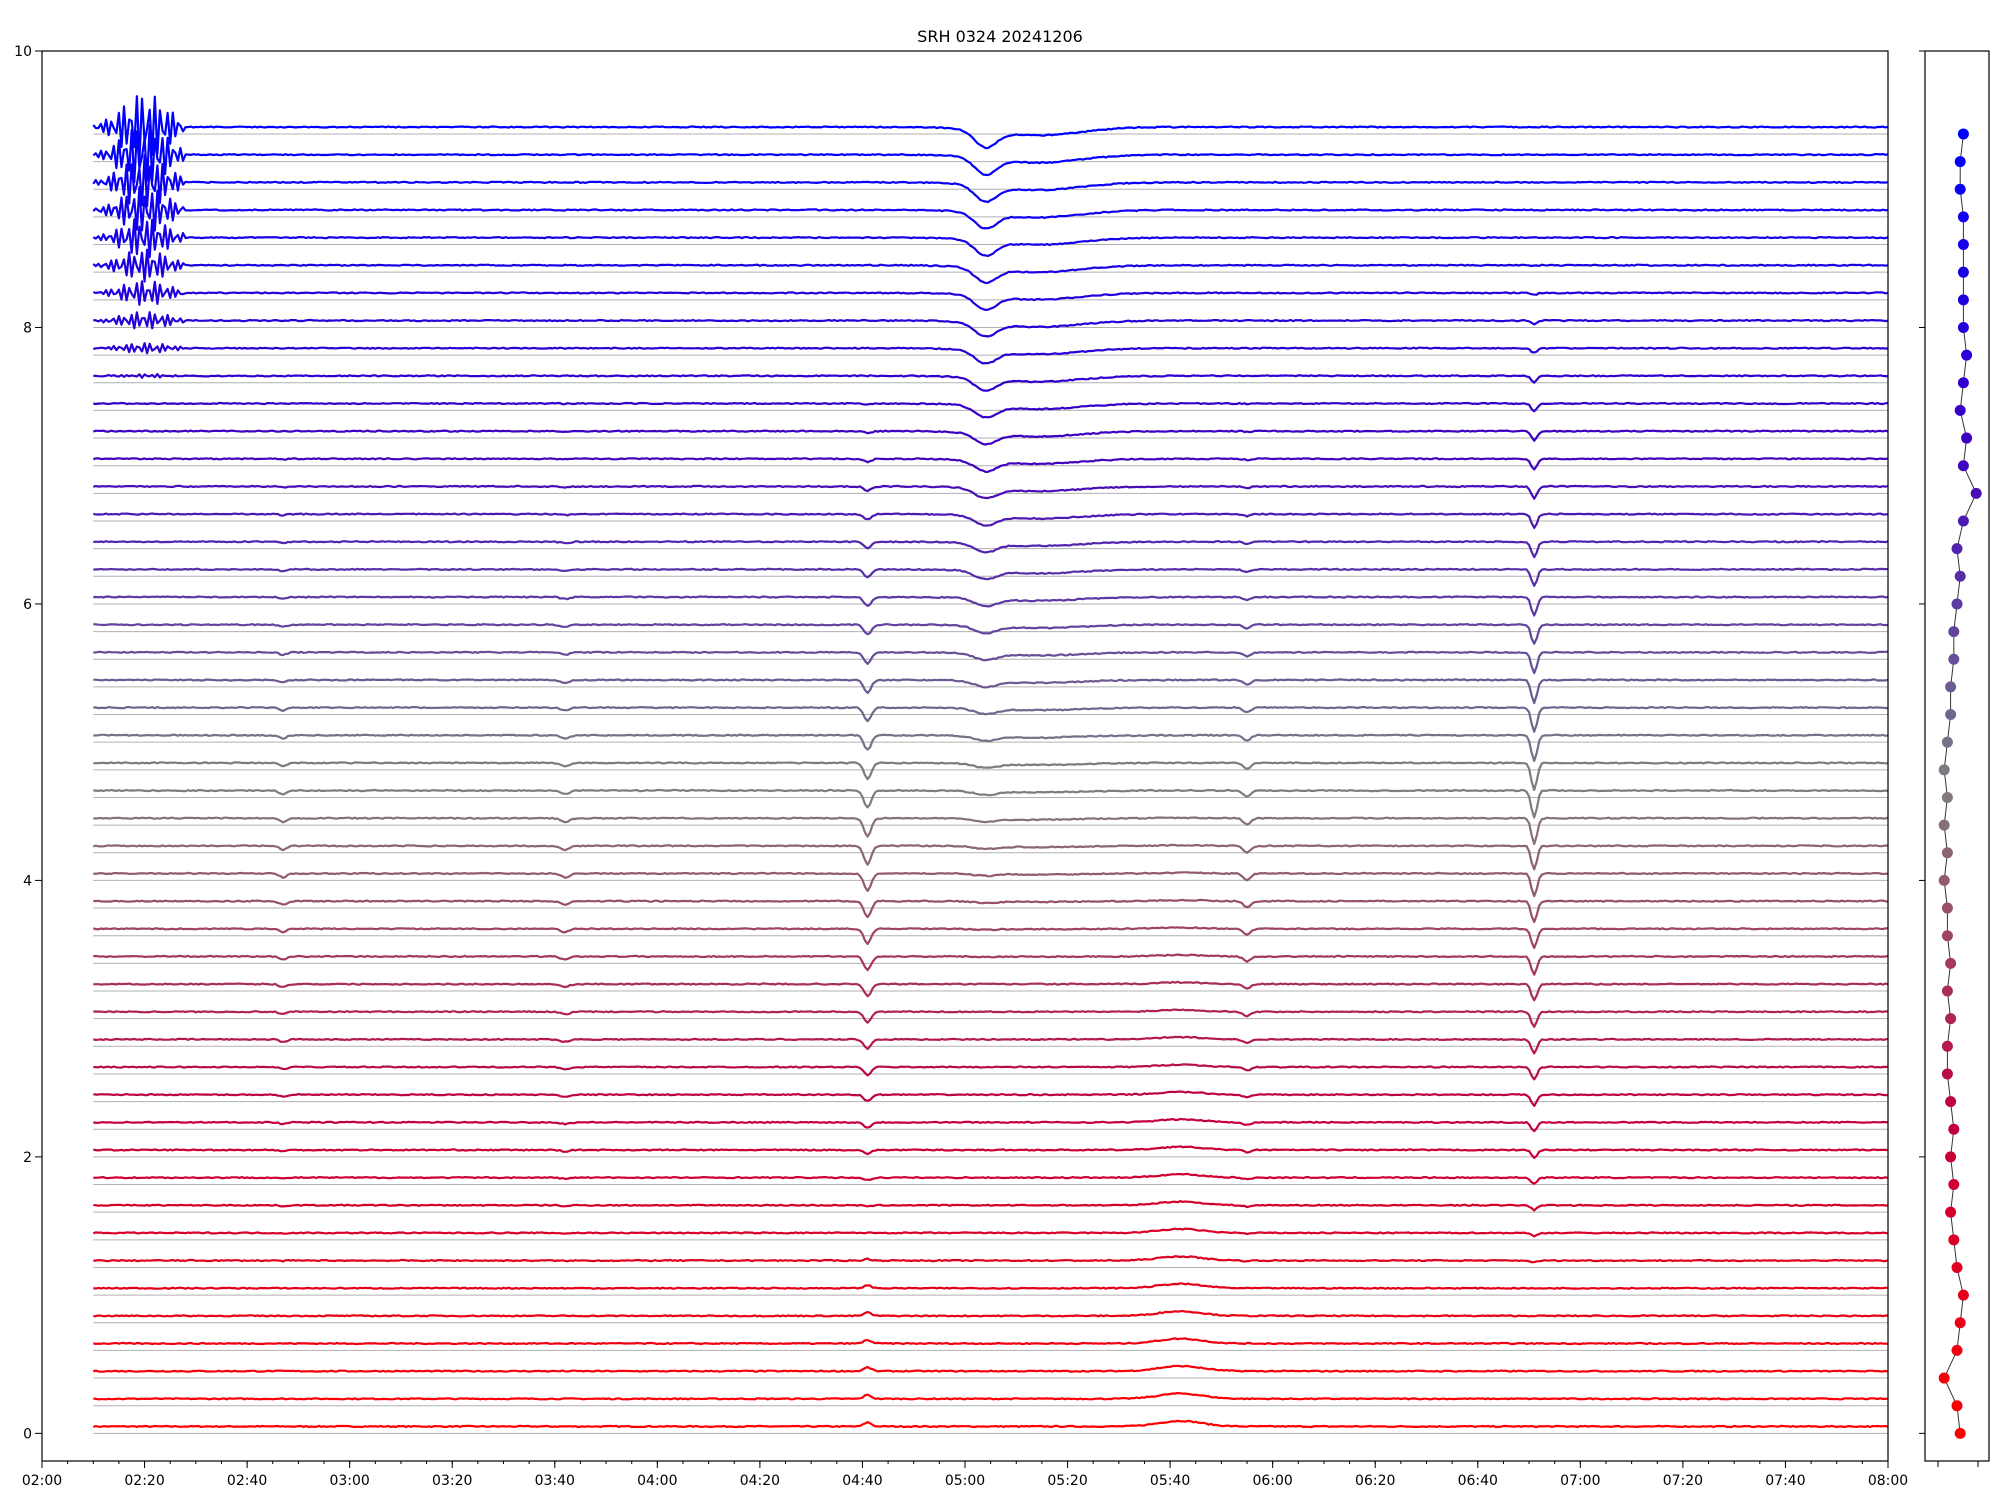 The image size is (2000, 1500). Describe the element at coordinates (27, 328) in the screenshot. I see `y-tick-label: 8` at that location.